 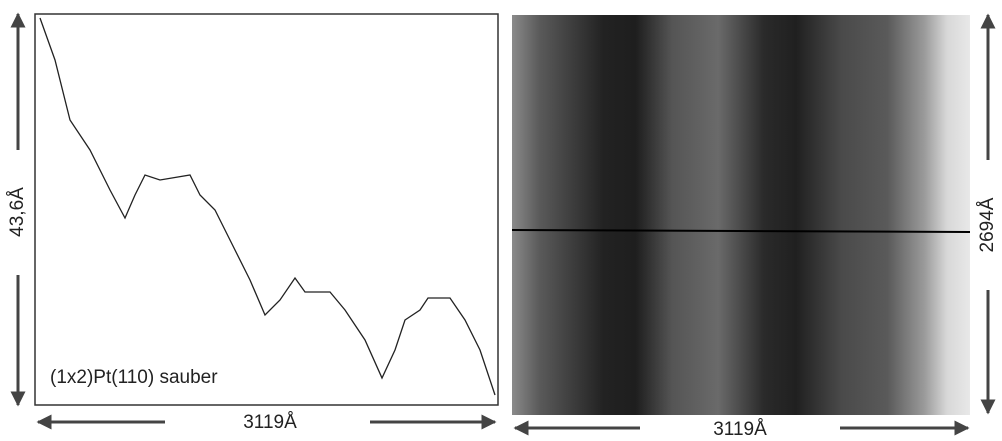 What do you see at coordinates (270, 422) in the screenshot?
I see `profile-width-label: 3119Å` at bounding box center [270, 422].